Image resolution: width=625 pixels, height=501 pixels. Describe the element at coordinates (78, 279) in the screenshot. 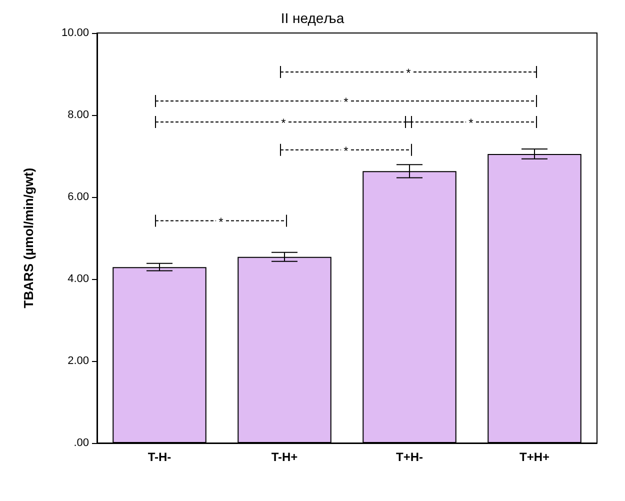

I see `y-tick-label: 4.00` at that location.